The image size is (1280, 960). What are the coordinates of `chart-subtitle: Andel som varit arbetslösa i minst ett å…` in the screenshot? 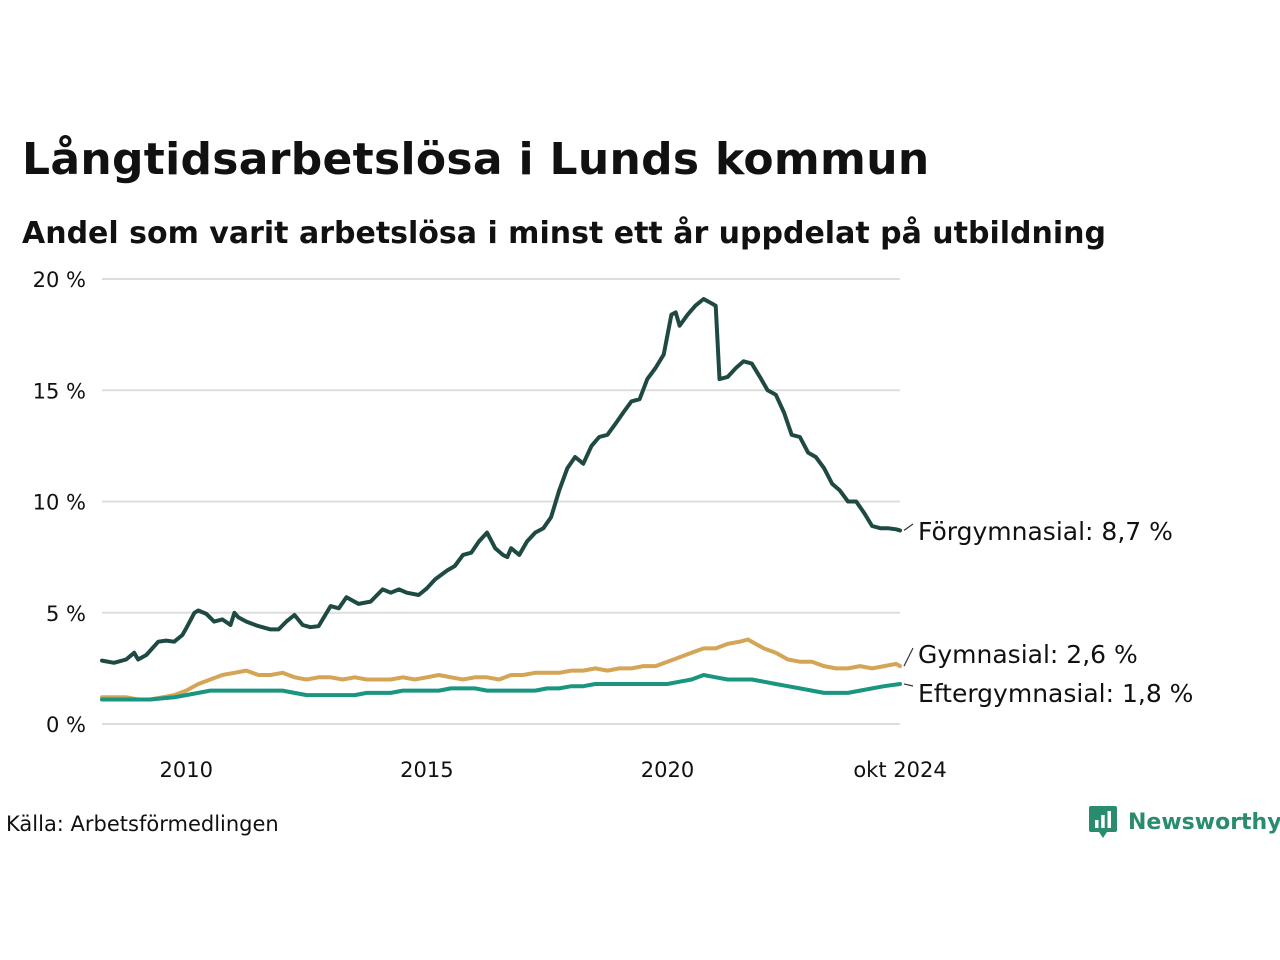 It's located at (564, 233).